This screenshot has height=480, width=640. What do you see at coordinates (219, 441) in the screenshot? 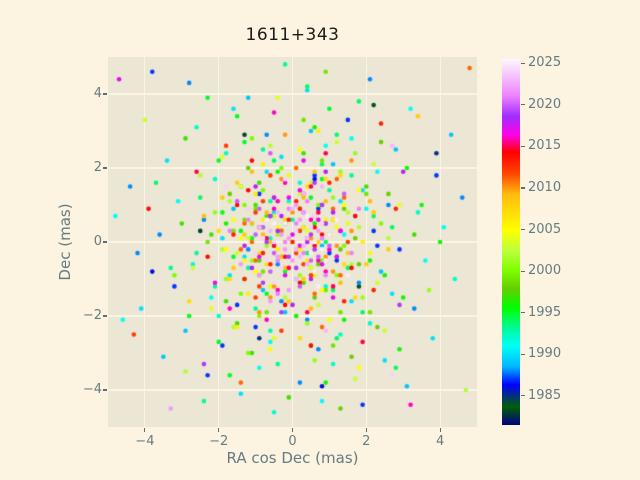
I see `x-tick-label: −2` at bounding box center [219, 441].